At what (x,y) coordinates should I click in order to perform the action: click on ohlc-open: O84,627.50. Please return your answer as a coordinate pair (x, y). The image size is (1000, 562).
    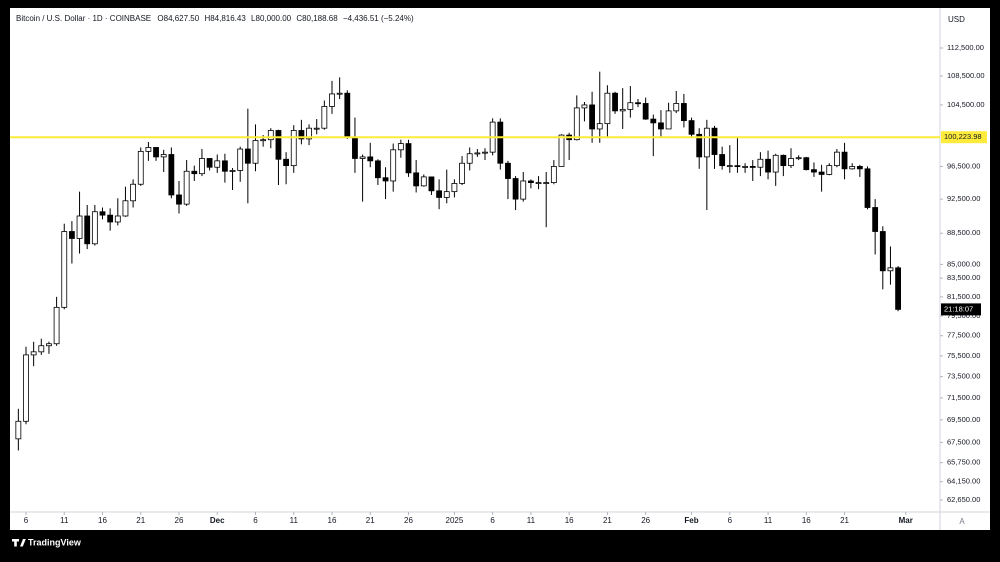
    Looking at the image, I should click on (178, 18).